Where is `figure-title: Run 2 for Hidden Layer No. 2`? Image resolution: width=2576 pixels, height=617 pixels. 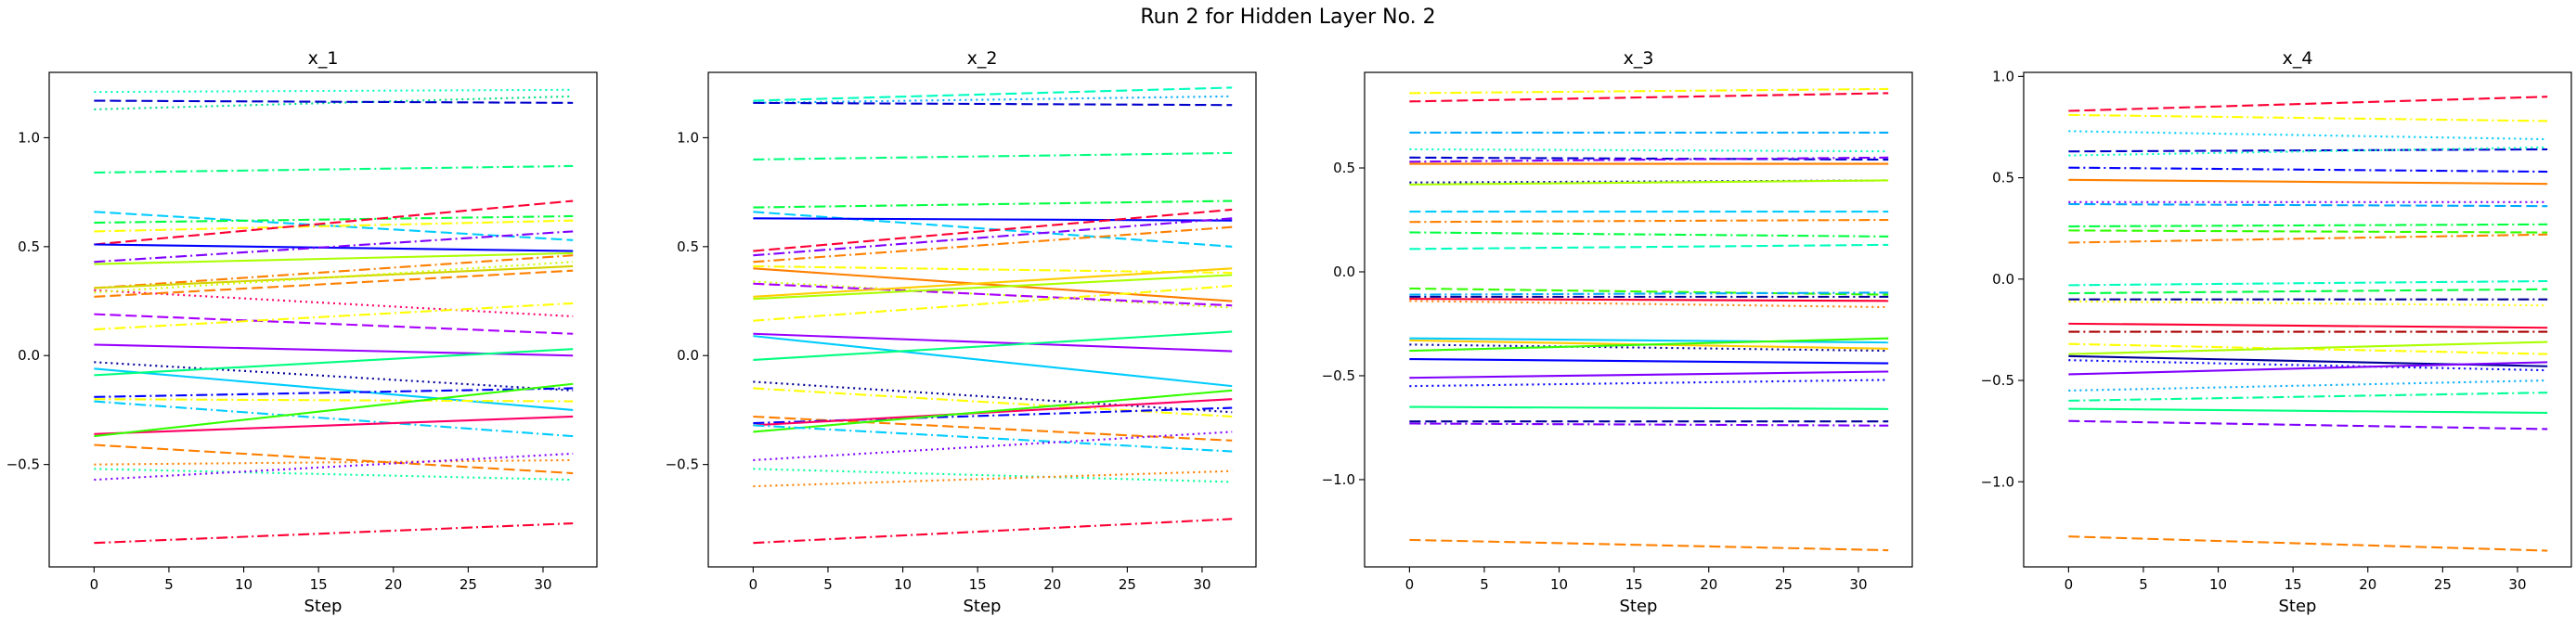
figure-title: Run 2 for Hidden Layer No. 2 is located at coordinates (1288, 17).